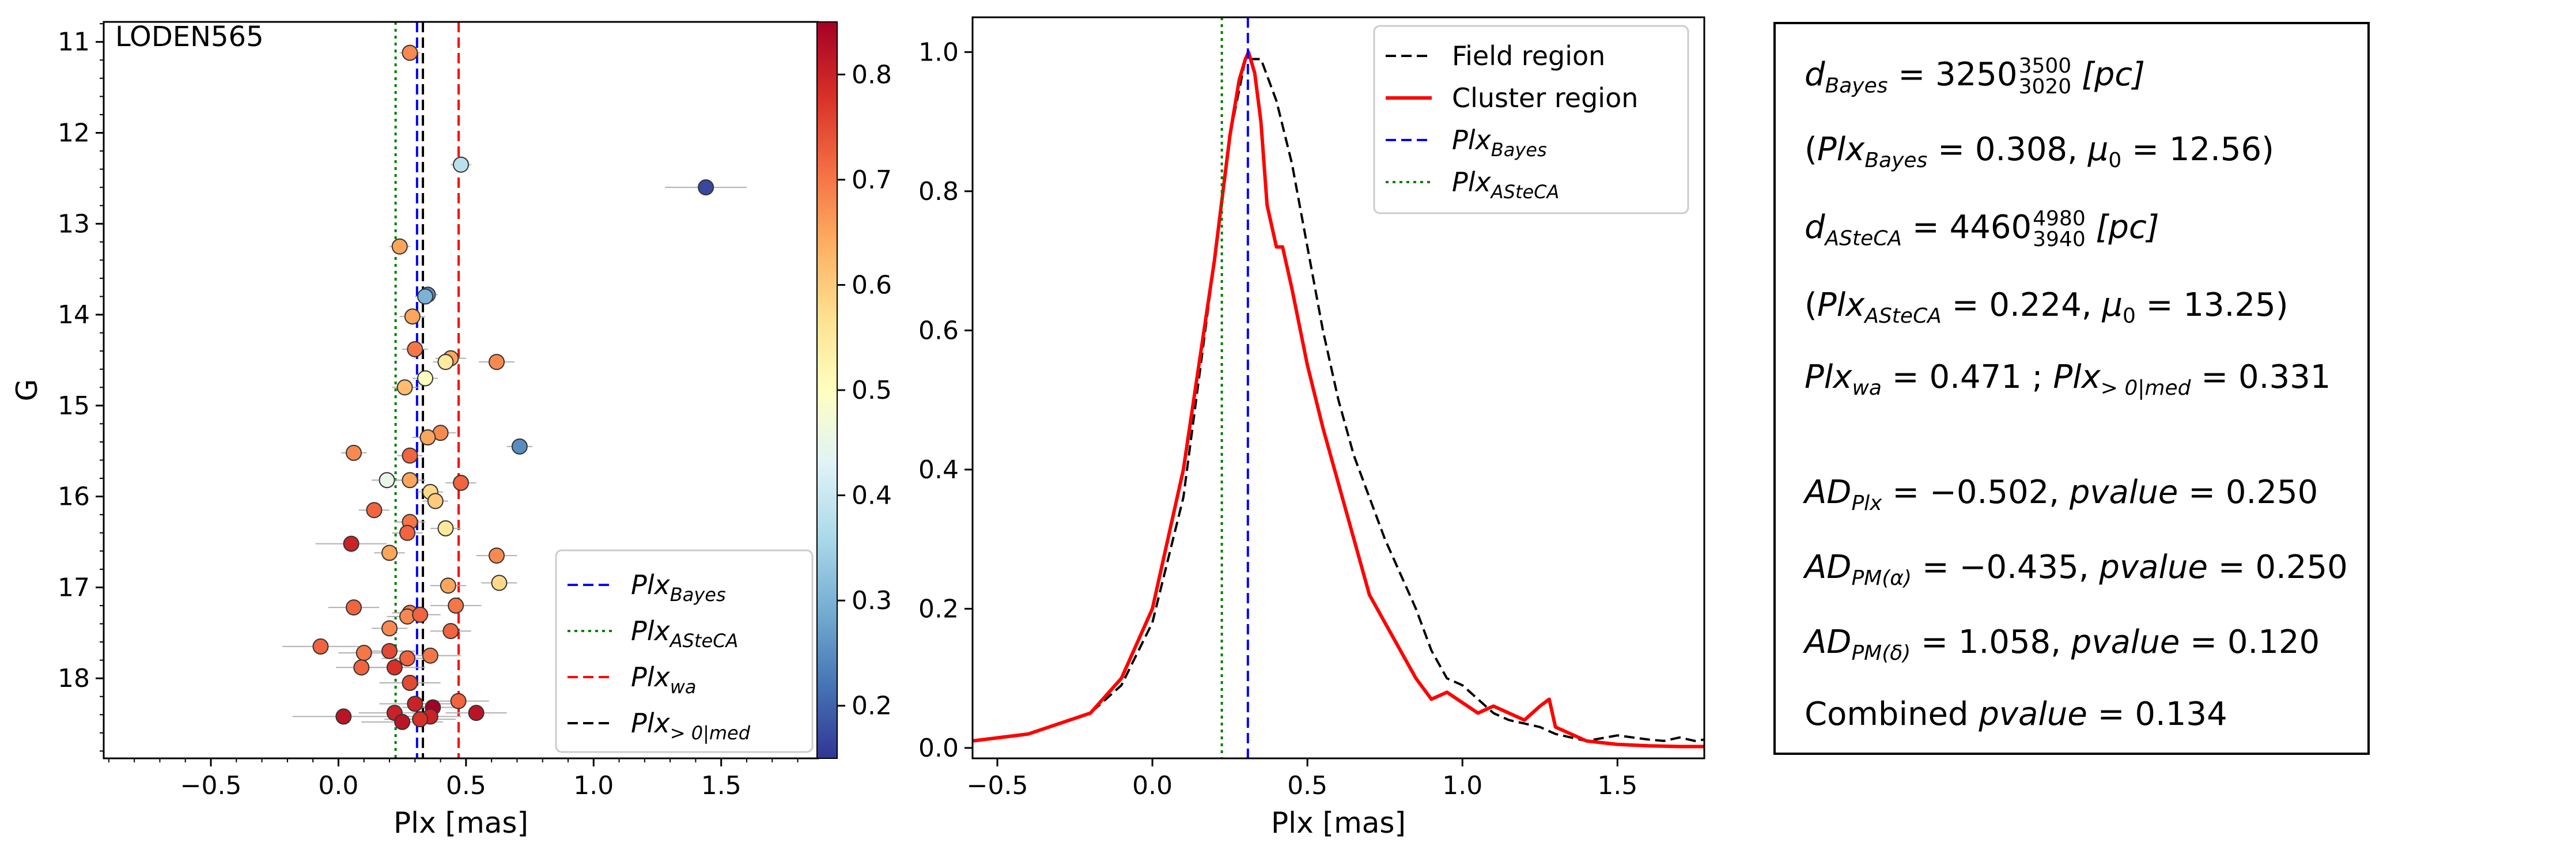  Describe the element at coordinates (1545, 98) in the screenshot. I see `density-legend-label: Cluster region` at that location.